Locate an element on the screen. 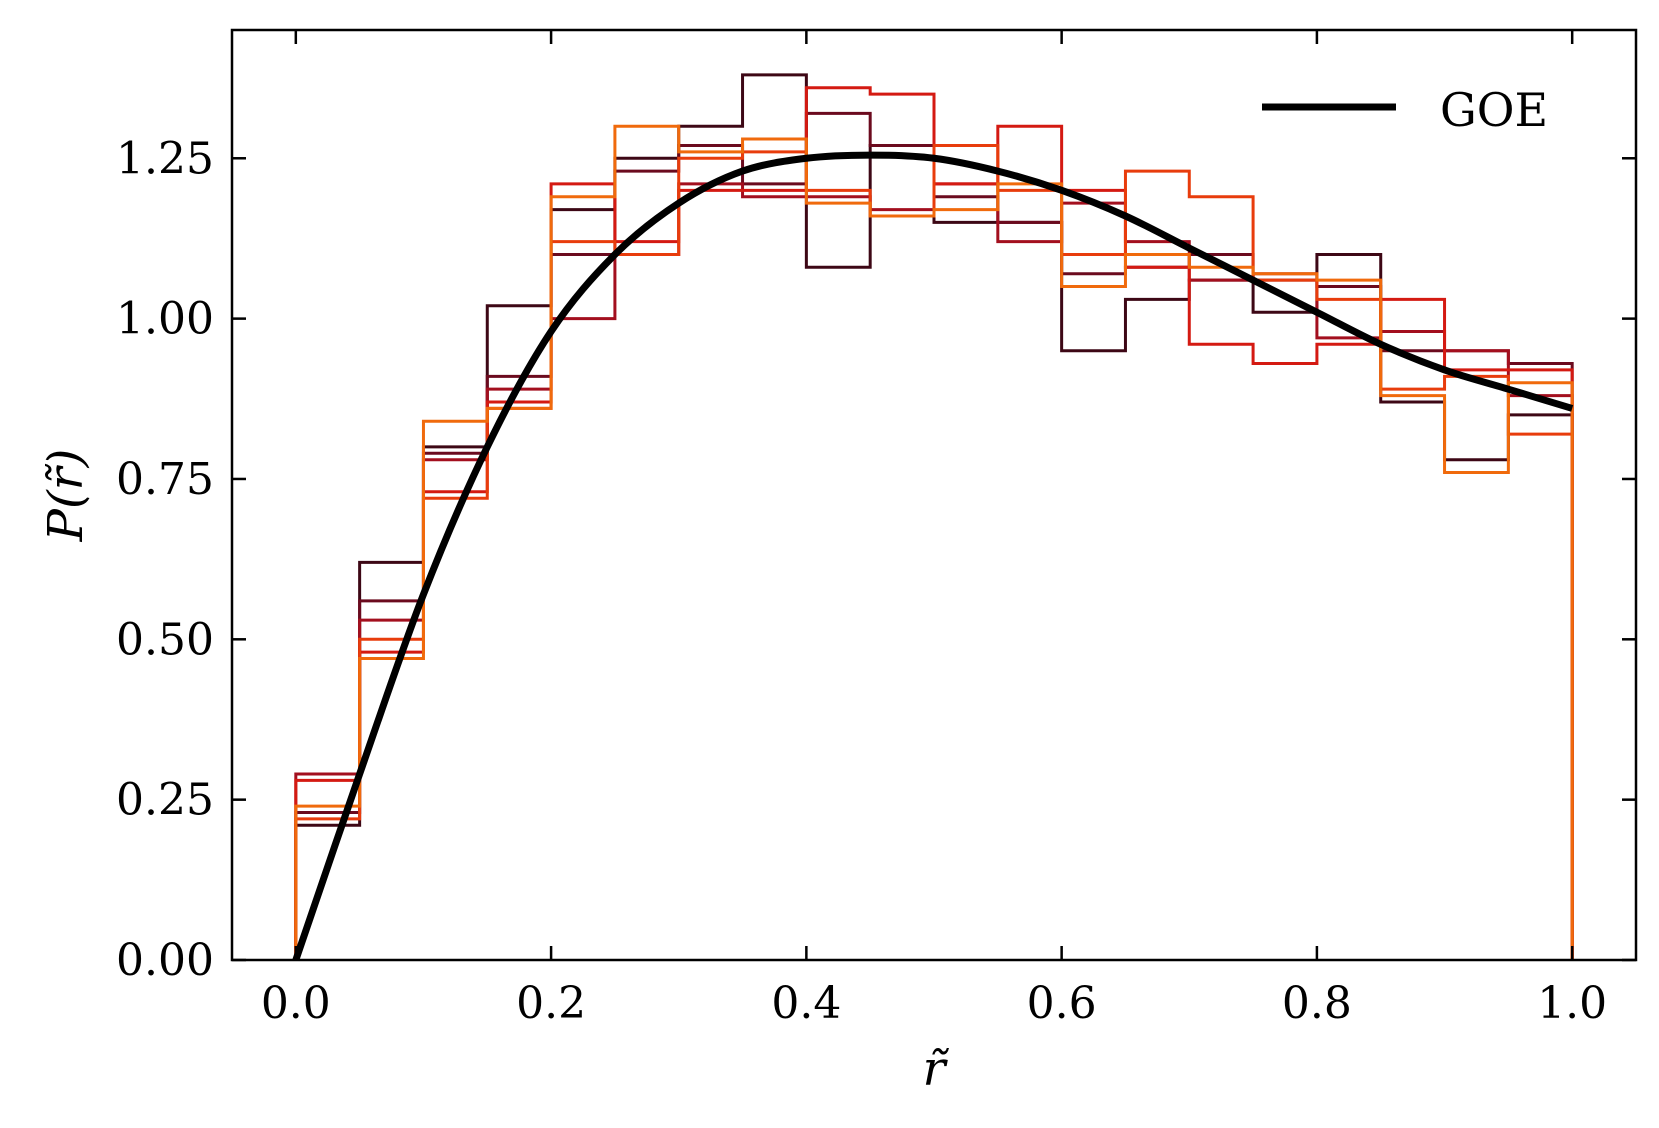 The height and width of the screenshot is (1128, 1659). y-tick-label: 1.00 is located at coordinates (165, 319).